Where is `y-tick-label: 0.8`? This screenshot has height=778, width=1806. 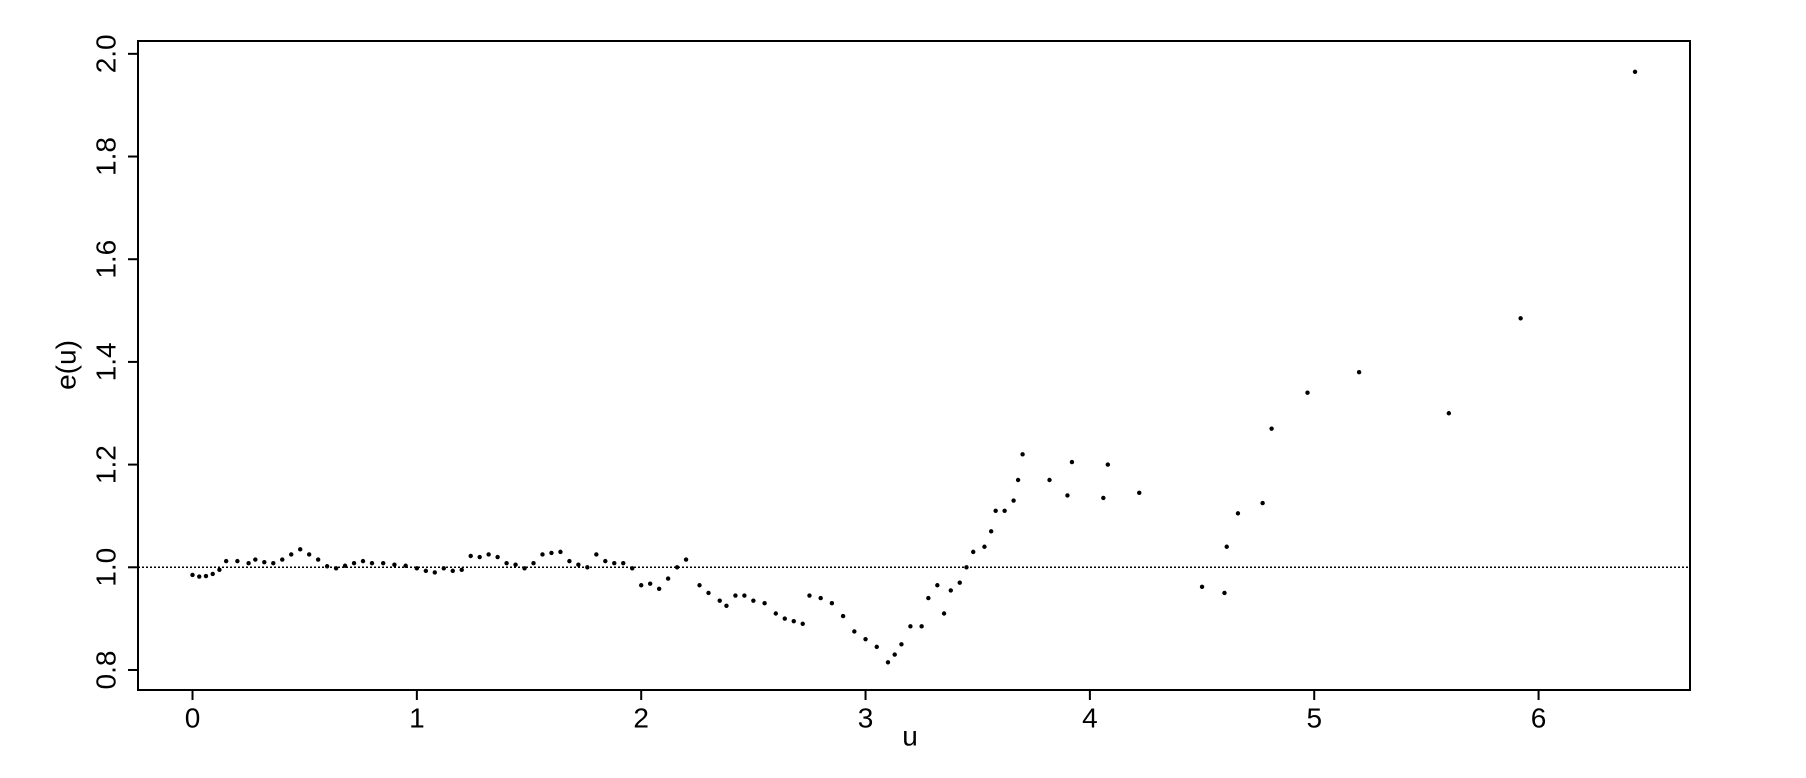 y-tick-label: 0.8 is located at coordinates (105, 670).